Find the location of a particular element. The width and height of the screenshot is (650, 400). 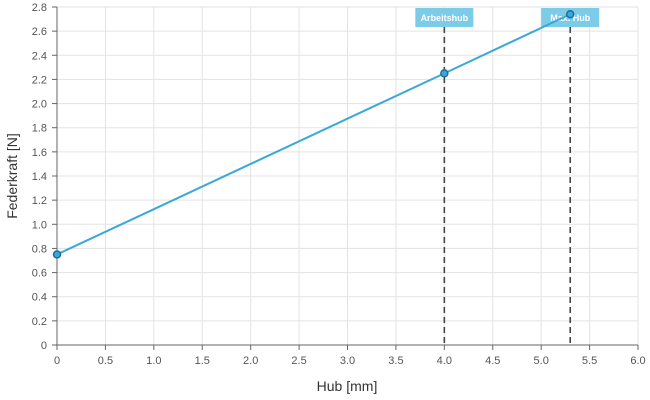

y-tick-label: 1.4 is located at coordinates (39, 177).